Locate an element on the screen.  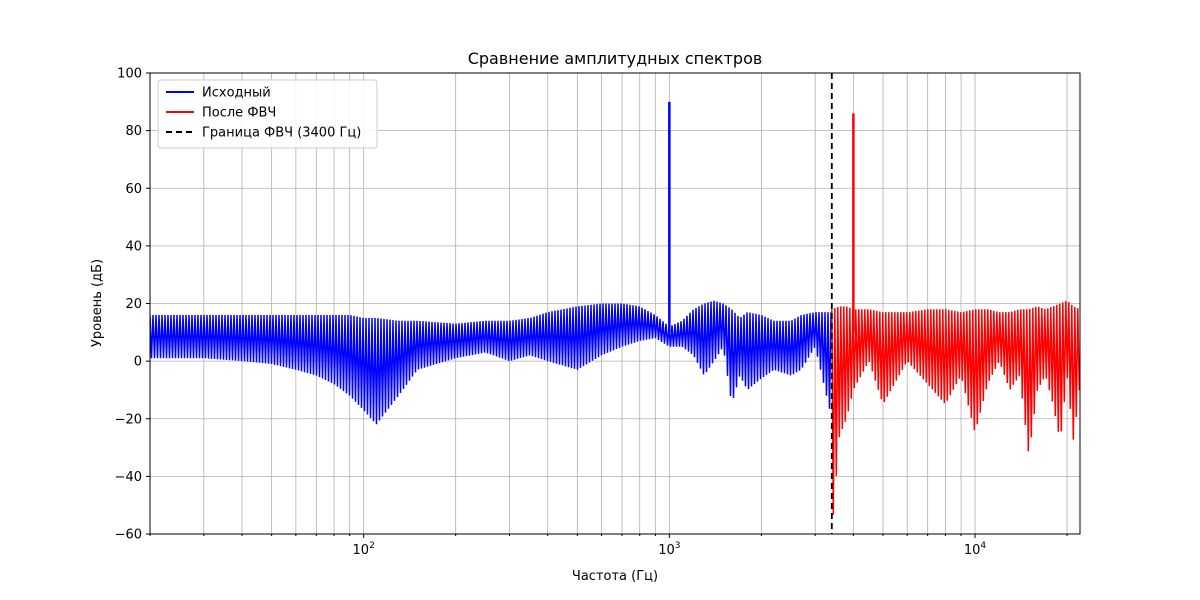
legend-label: После ФВЧ is located at coordinates (239, 113).